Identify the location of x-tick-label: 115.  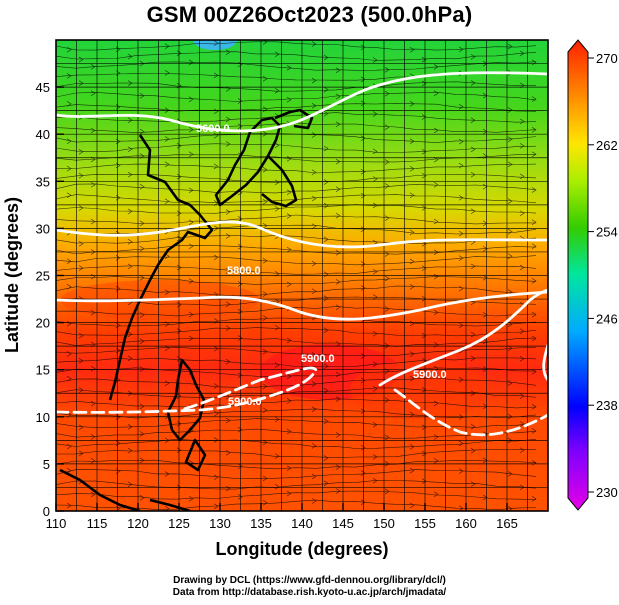
(97, 523).